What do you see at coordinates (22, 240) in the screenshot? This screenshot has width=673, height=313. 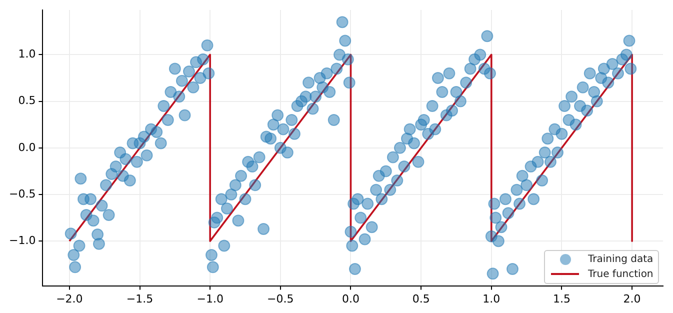 I see `y-tick-label: −1.0` at bounding box center [22, 240].